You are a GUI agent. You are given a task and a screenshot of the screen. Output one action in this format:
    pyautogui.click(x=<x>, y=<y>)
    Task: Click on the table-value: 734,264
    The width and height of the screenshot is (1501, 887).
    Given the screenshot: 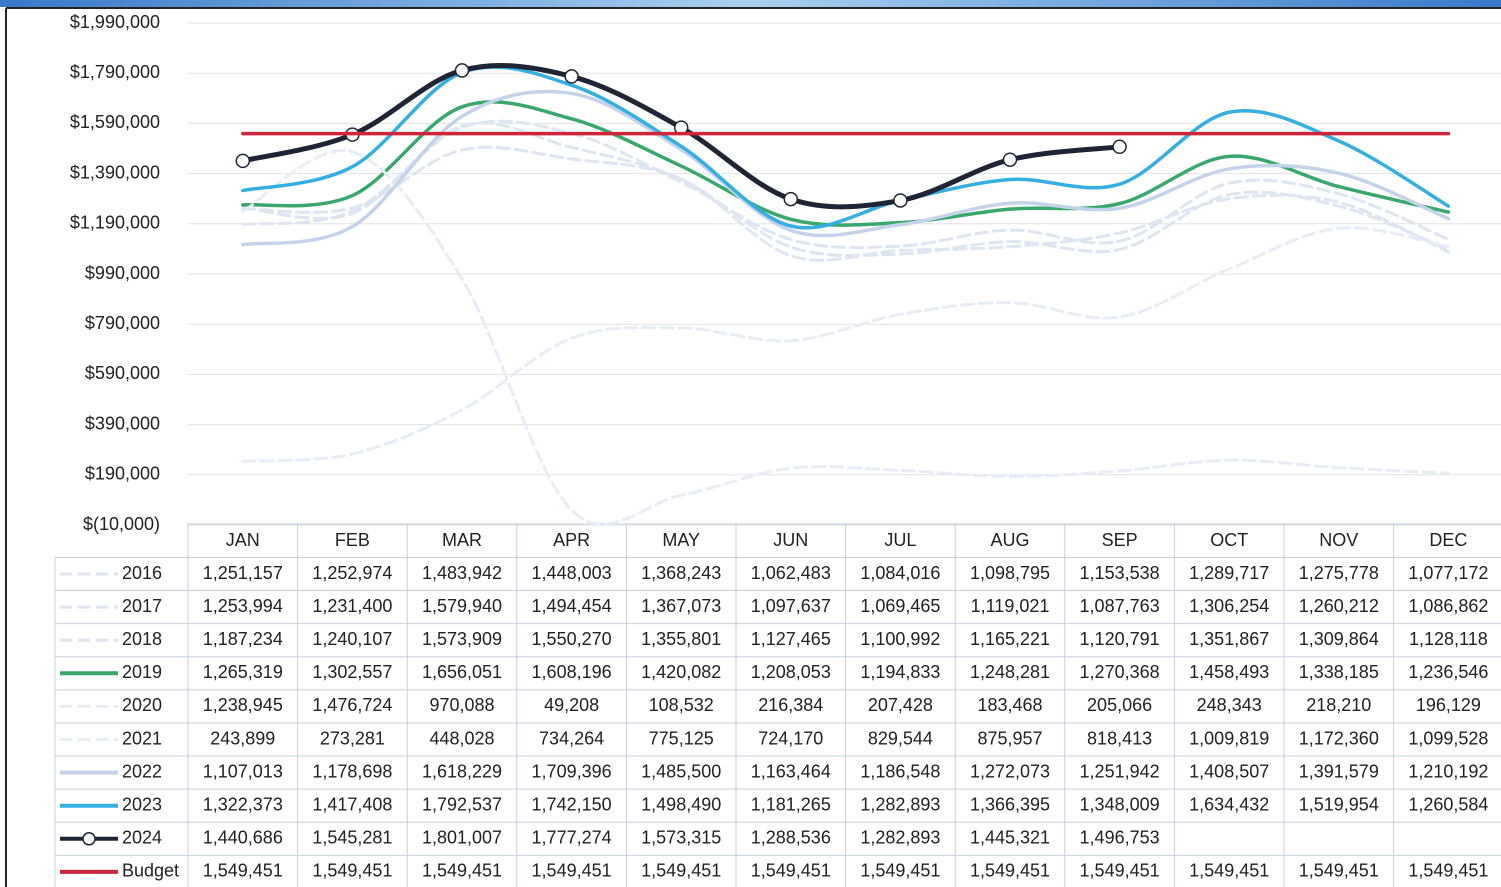 What is the action you would take?
    pyautogui.click(x=571, y=738)
    